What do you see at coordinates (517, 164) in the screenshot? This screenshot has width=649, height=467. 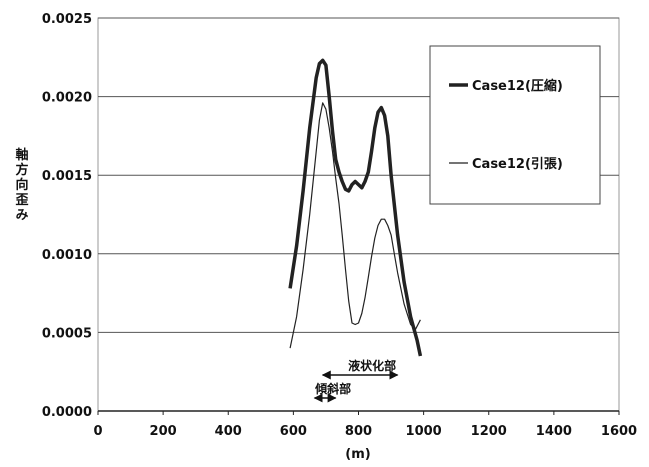 I see `legend-label-tension: Case12(引張)` at bounding box center [517, 164].